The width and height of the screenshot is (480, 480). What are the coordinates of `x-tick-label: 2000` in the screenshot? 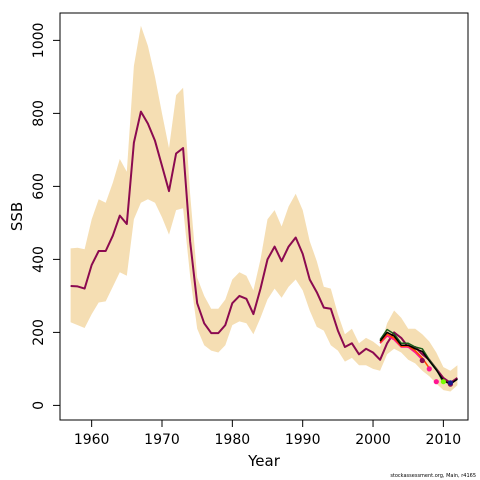 It's located at (373, 440).